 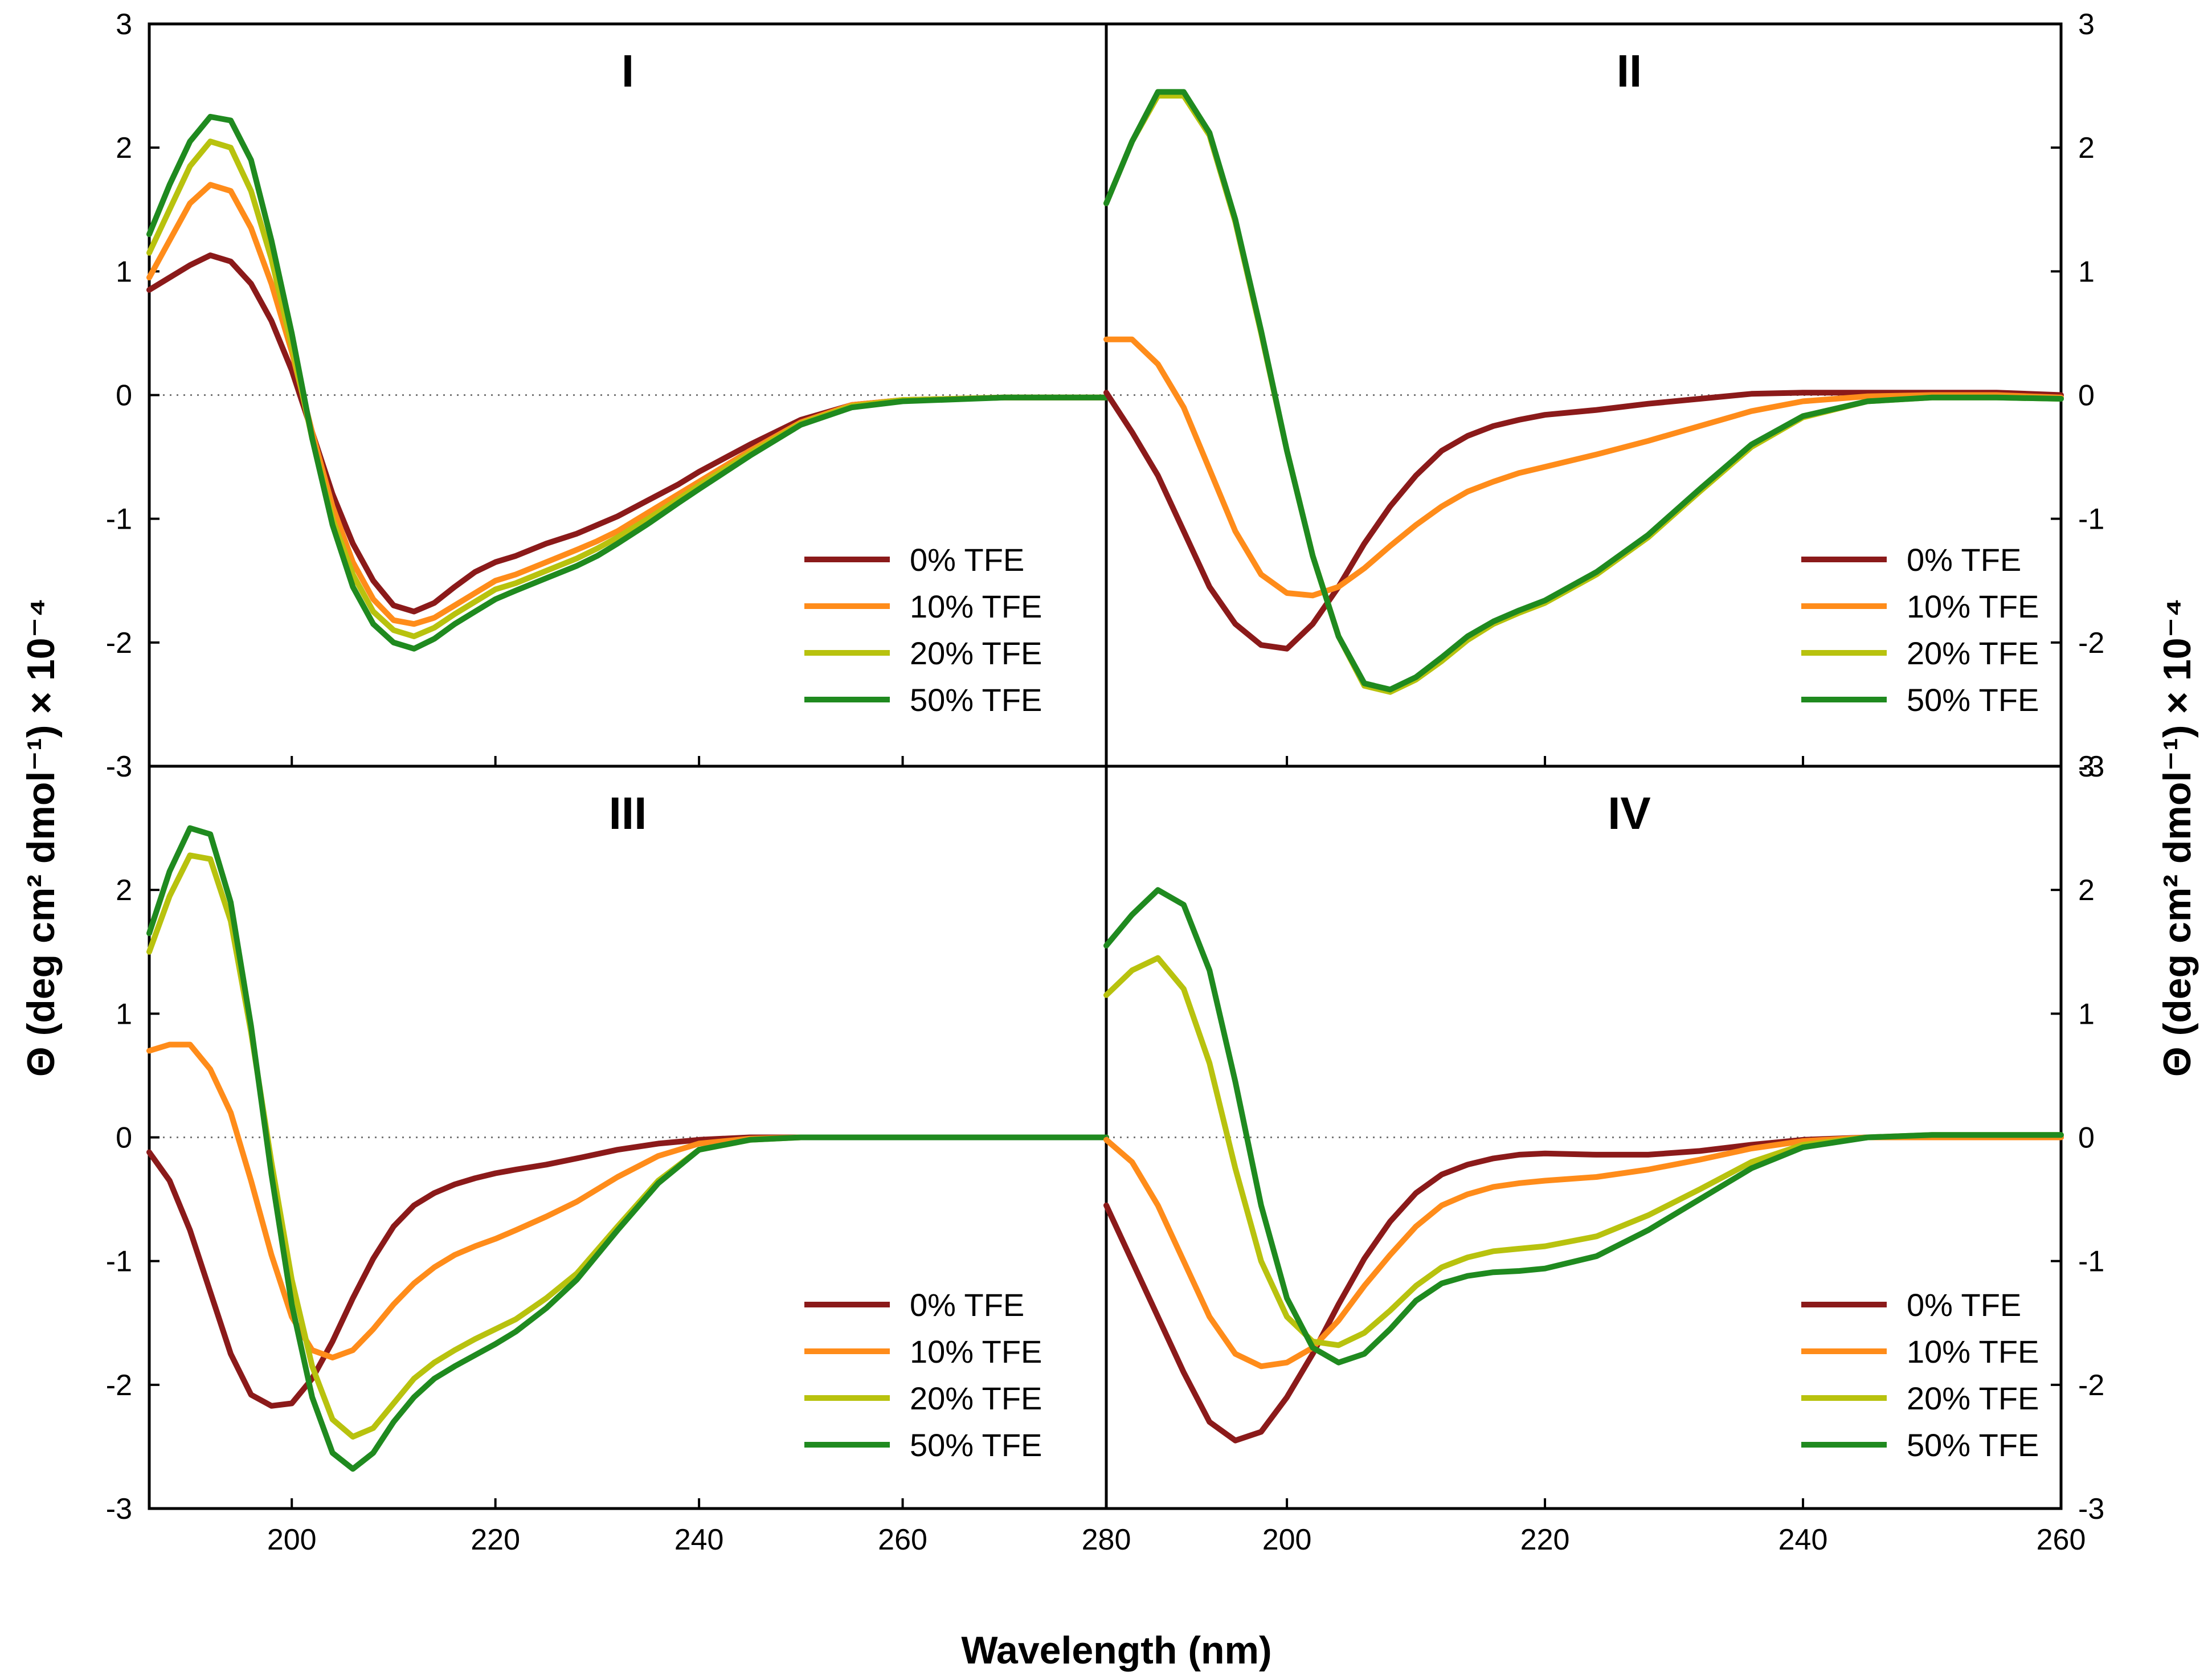 I want to click on panel-label: II, so click(x=1629, y=71).